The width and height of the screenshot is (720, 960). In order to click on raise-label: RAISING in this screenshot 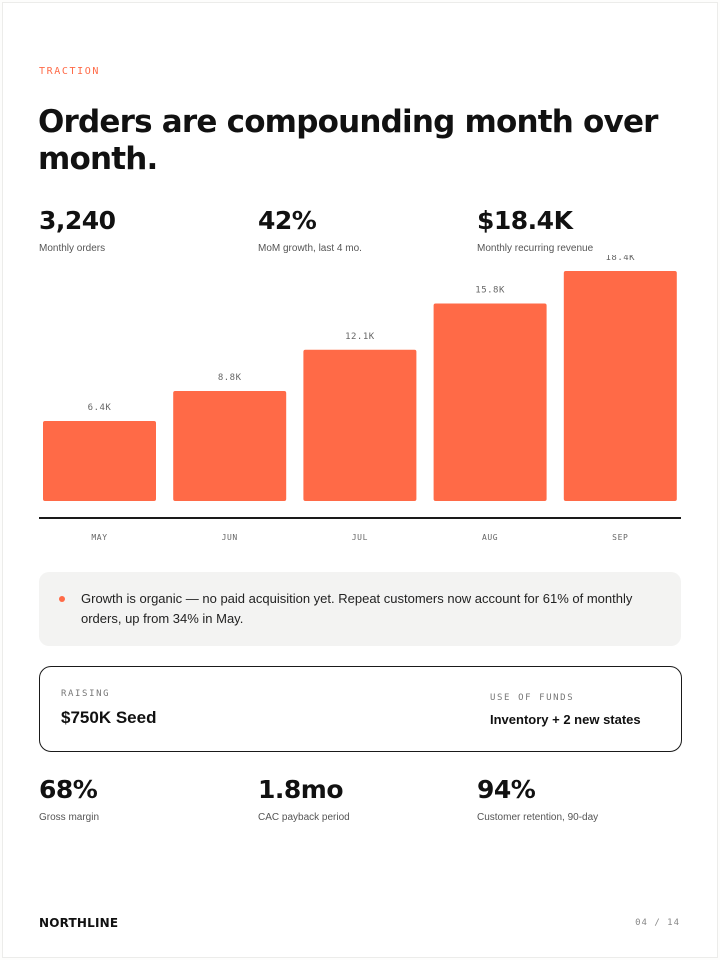, I will do `click(86, 694)`.